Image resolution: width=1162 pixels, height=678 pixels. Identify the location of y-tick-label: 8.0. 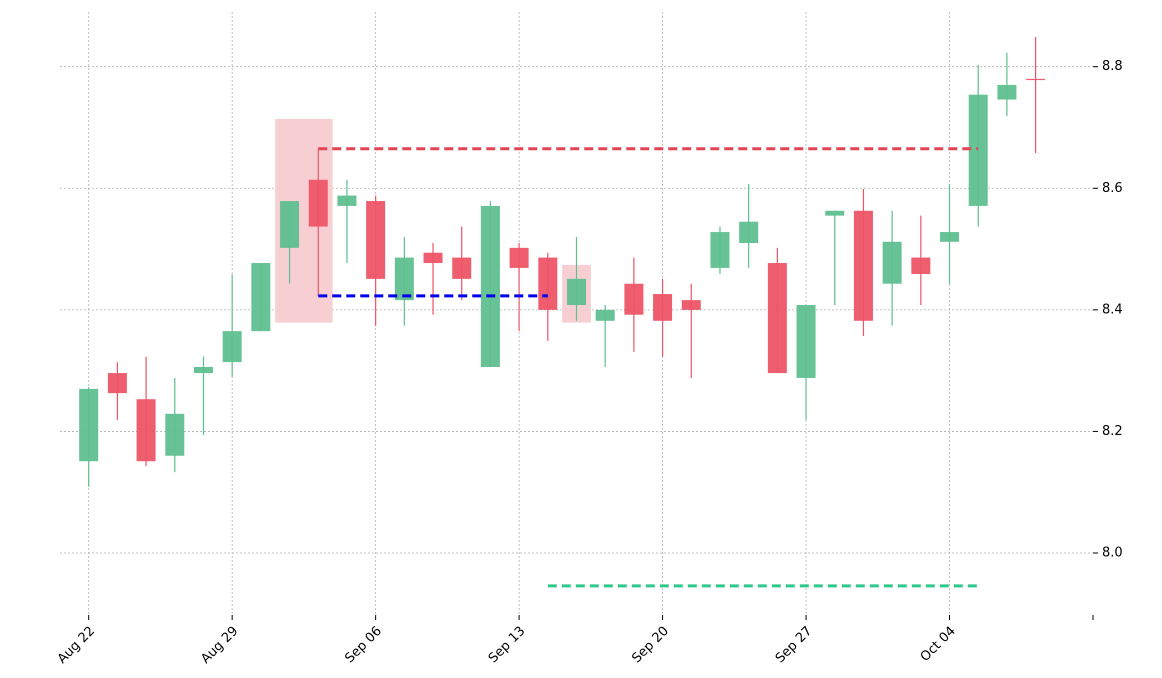
(1112, 552).